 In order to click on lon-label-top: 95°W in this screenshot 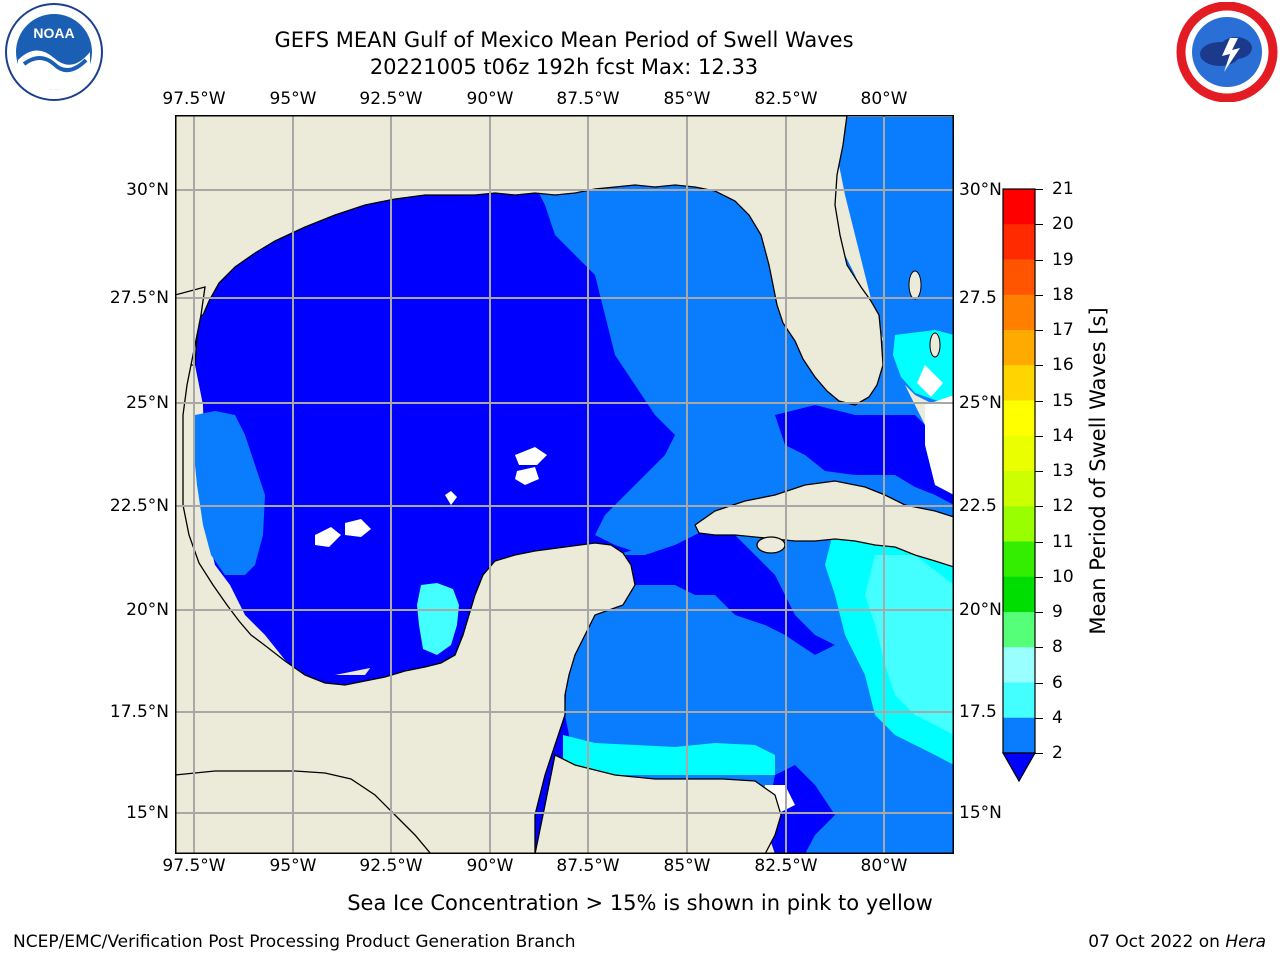, I will do `click(293, 99)`.